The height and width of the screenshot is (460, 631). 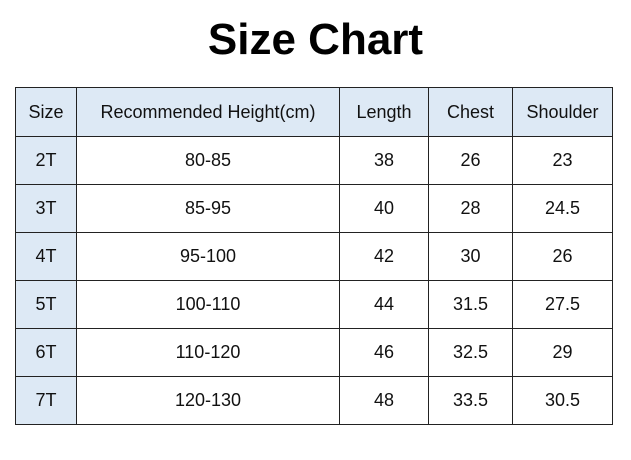 What do you see at coordinates (470, 352) in the screenshot?
I see `table-cell: 32.5` at bounding box center [470, 352].